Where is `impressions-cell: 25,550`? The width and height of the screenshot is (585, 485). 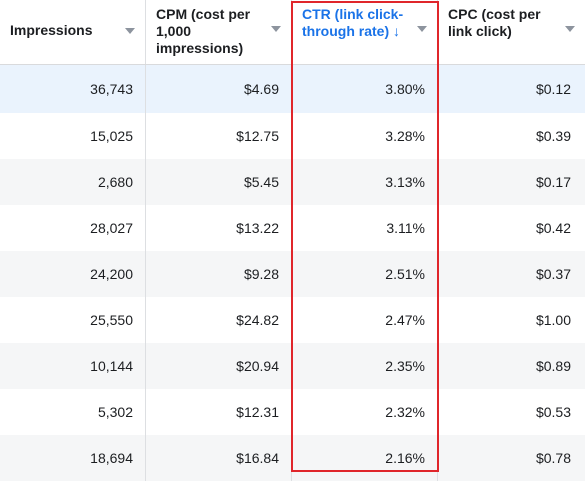 impressions-cell: 25,550 is located at coordinates (73, 320).